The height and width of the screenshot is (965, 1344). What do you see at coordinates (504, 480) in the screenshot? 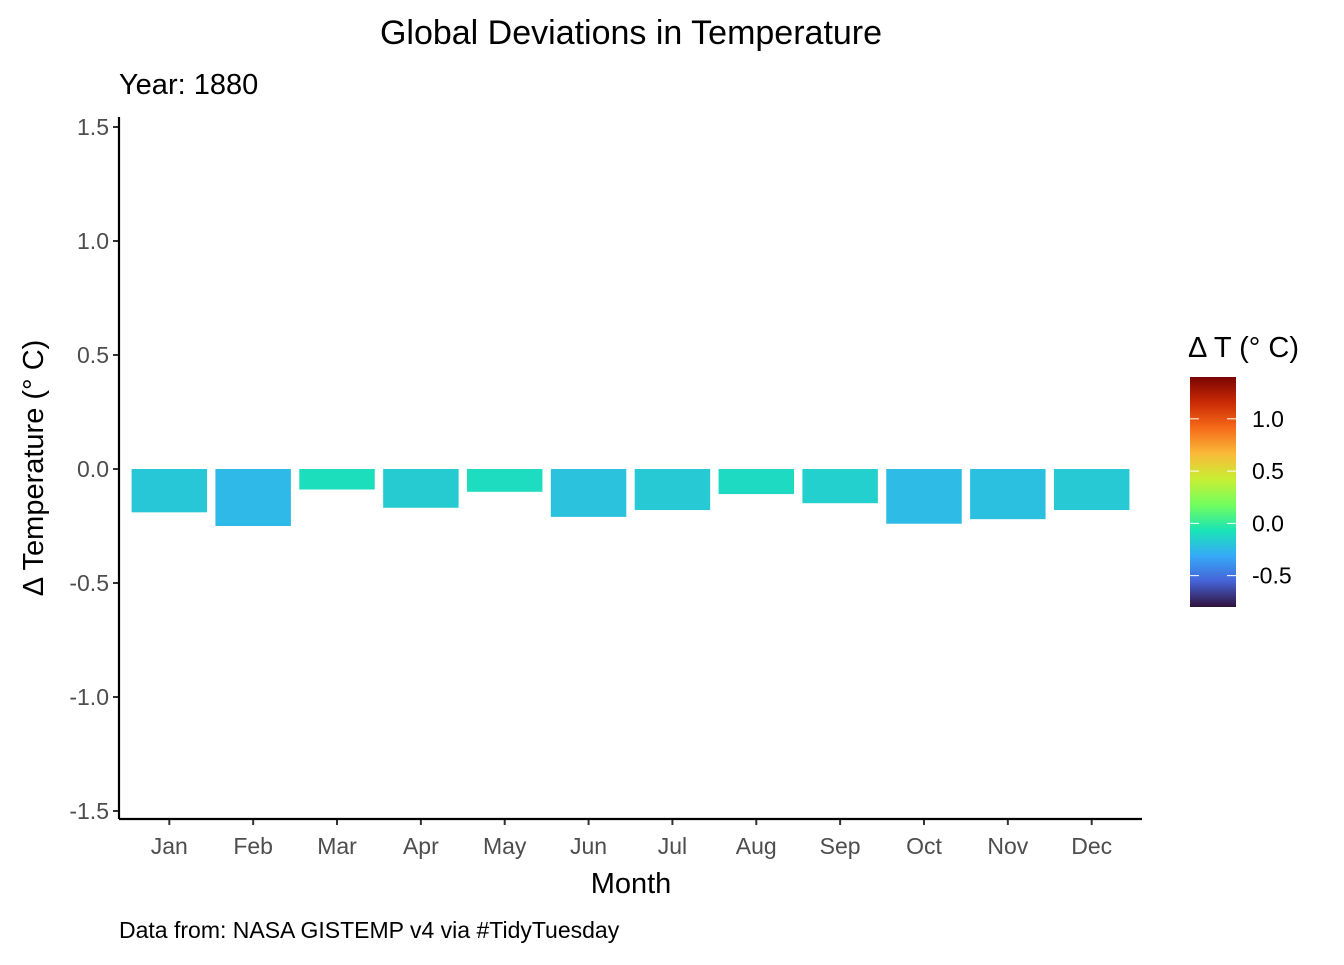
I see `bar-may` at bounding box center [504, 480].